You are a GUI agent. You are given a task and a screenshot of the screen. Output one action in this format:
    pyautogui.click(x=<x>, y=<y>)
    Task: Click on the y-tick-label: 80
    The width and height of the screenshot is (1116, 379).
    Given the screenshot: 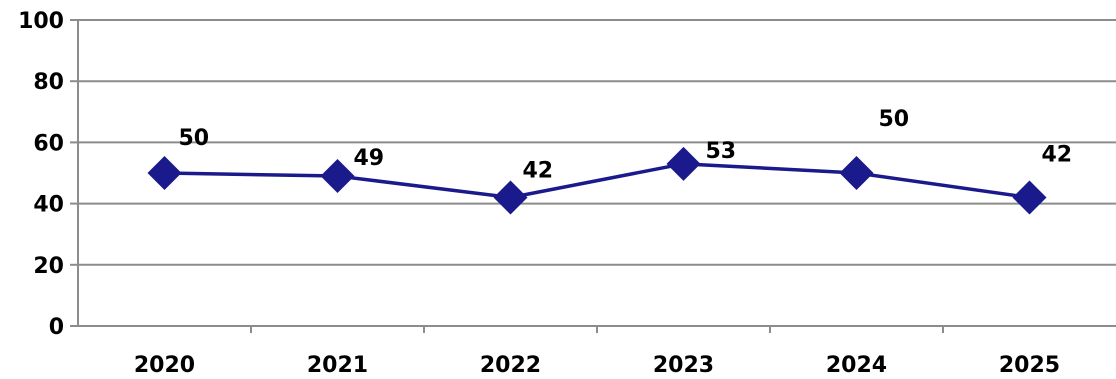 What is the action you would take?
    pyautogui.click(x=48, y=82)
    